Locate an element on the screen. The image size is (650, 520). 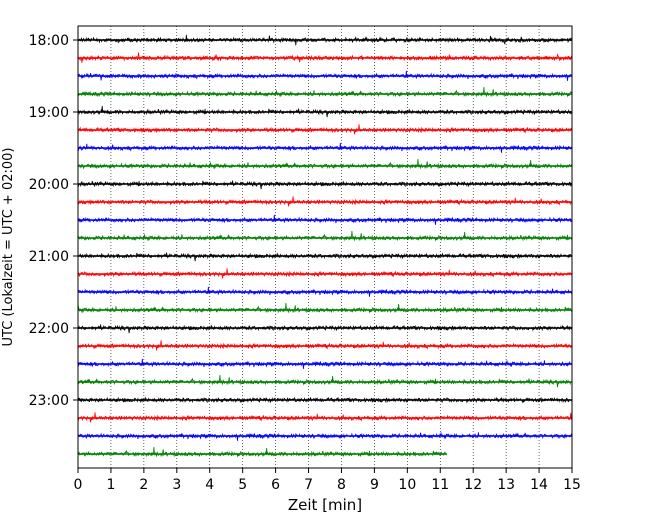
y-tick-label: 22:00 is located at coordinates (49, 329).